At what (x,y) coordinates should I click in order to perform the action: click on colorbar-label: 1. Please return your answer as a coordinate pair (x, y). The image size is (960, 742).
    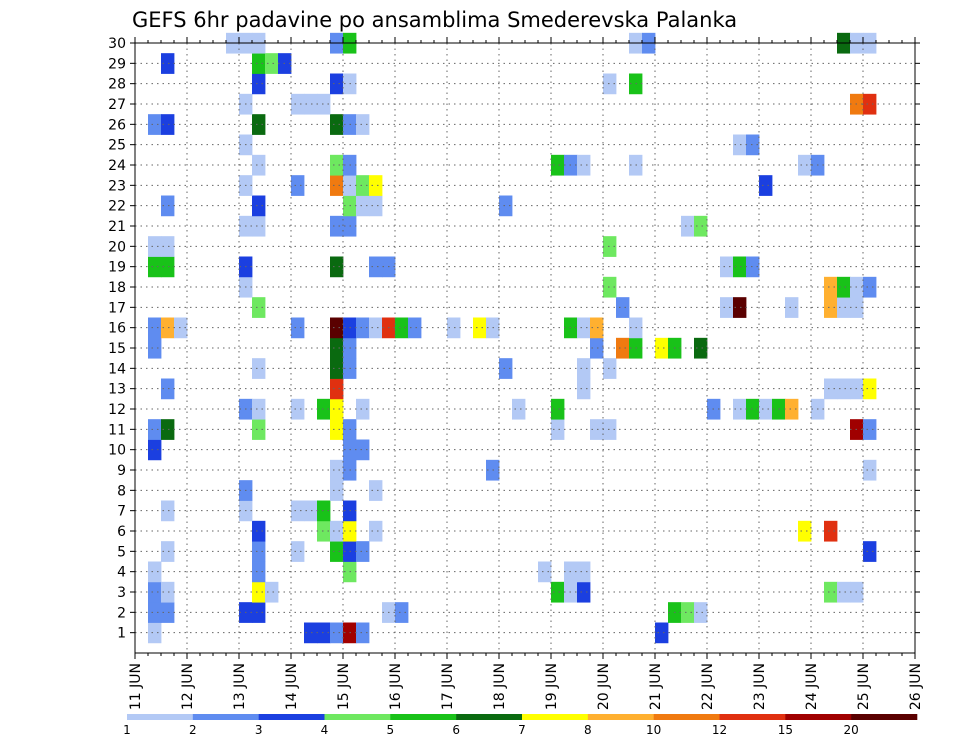
    Looking at the image, I should click on (127, 730).